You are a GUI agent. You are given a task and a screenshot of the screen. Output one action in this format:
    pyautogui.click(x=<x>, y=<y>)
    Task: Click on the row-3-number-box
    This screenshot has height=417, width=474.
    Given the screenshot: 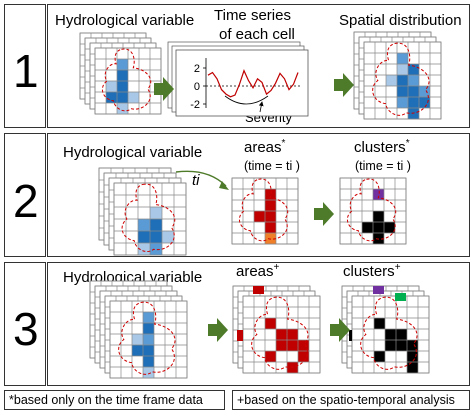 What is the action you would take?
    pyautogui.click(x=25, y=324)
    